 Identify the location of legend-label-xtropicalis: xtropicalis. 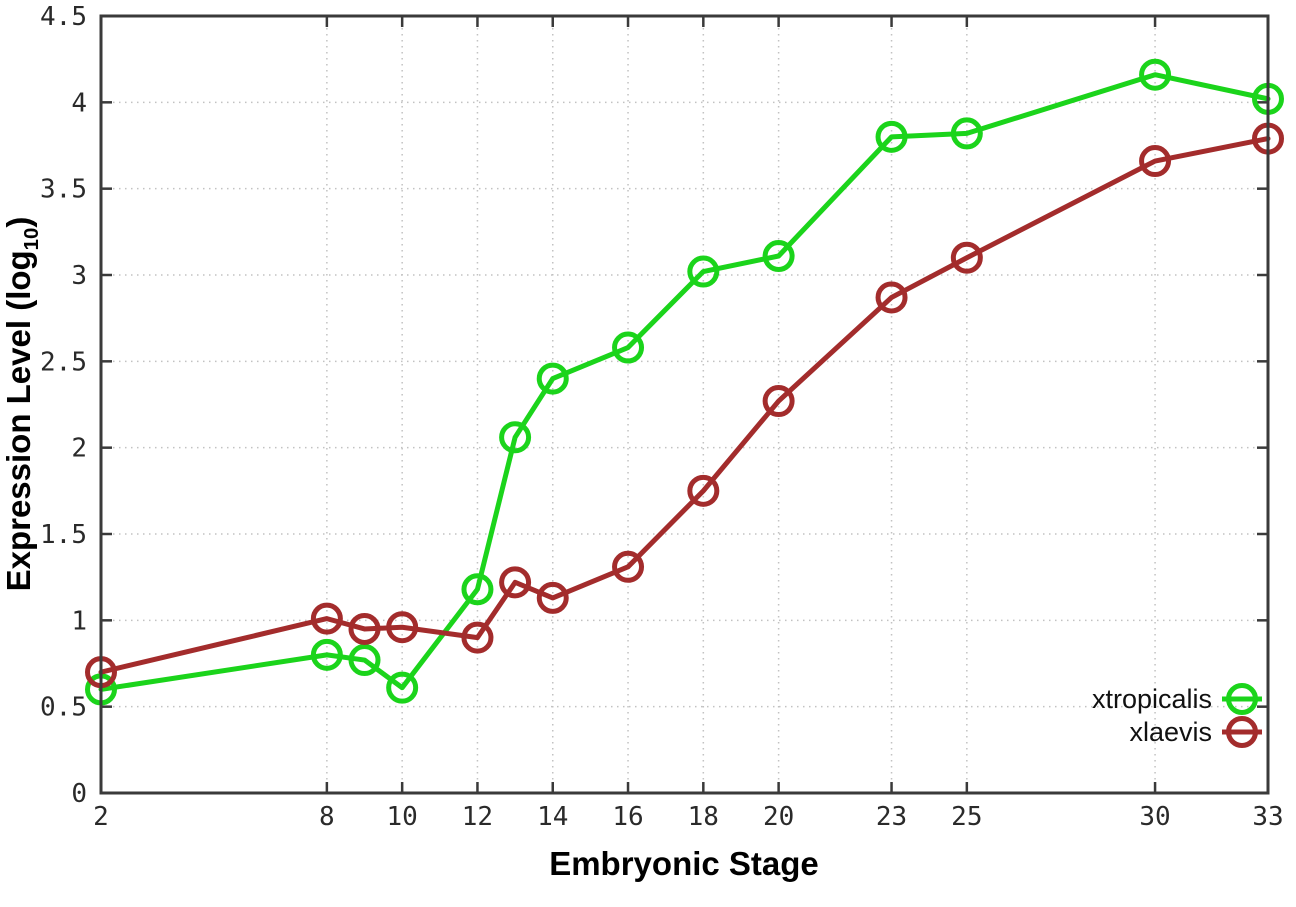
(1152, 699).